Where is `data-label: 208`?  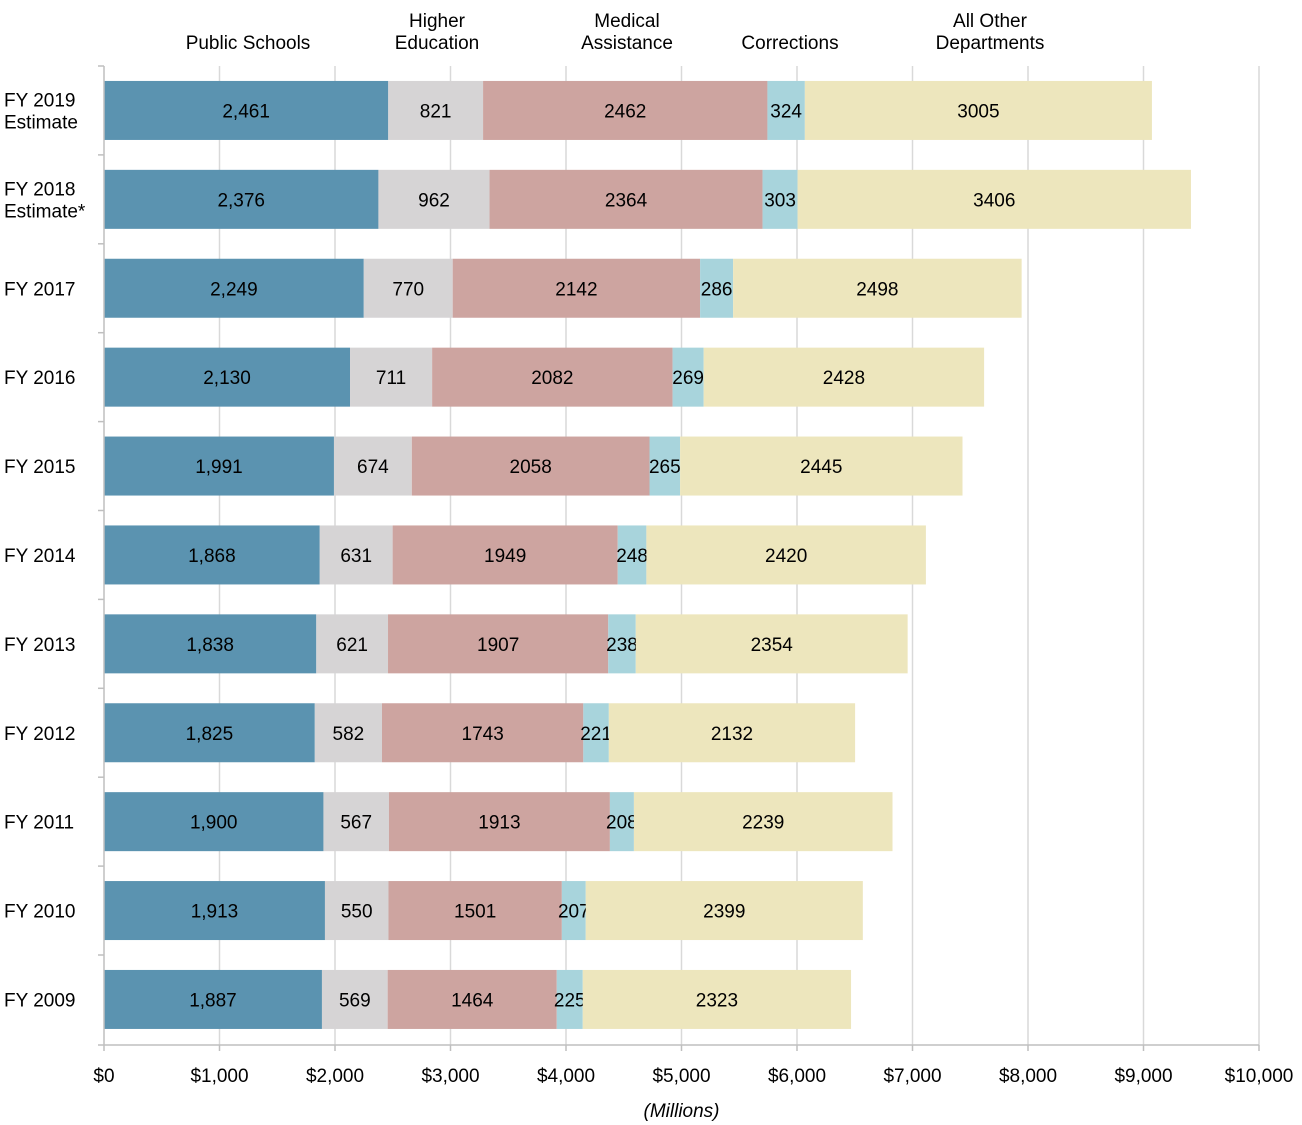
data-label: 208 is located at coordinates (622, 823).